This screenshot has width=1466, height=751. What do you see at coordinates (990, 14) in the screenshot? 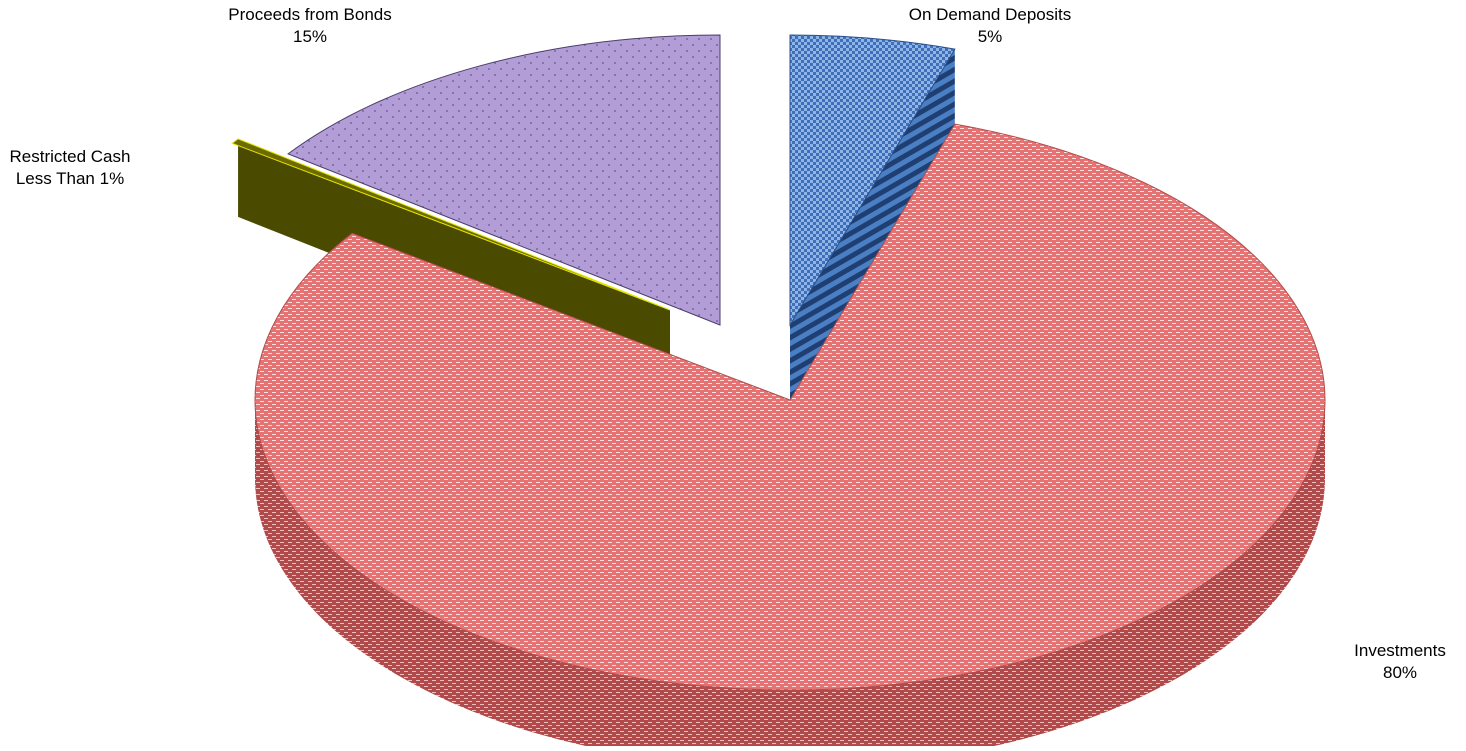
I see `label-on-demand-deposits-name: On Demand Deposits` at bounding box center [990, 14].